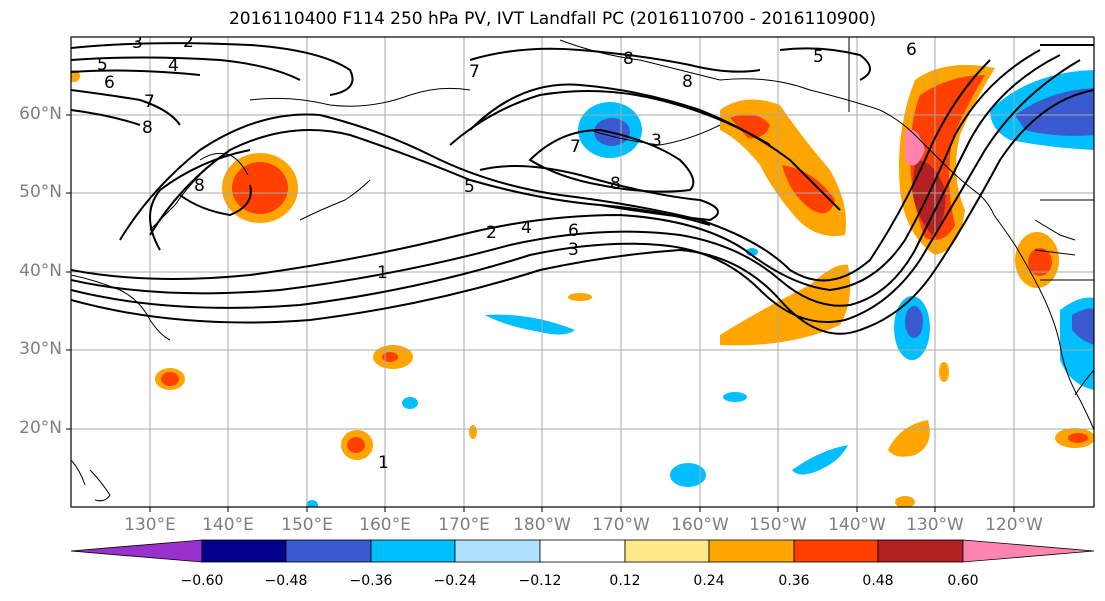 This screenshot has width=1105, height=601. Describe the element at coordinates (202, 581) in the screenshot. I see `colorbar-tick-label: −0.60` at that location.